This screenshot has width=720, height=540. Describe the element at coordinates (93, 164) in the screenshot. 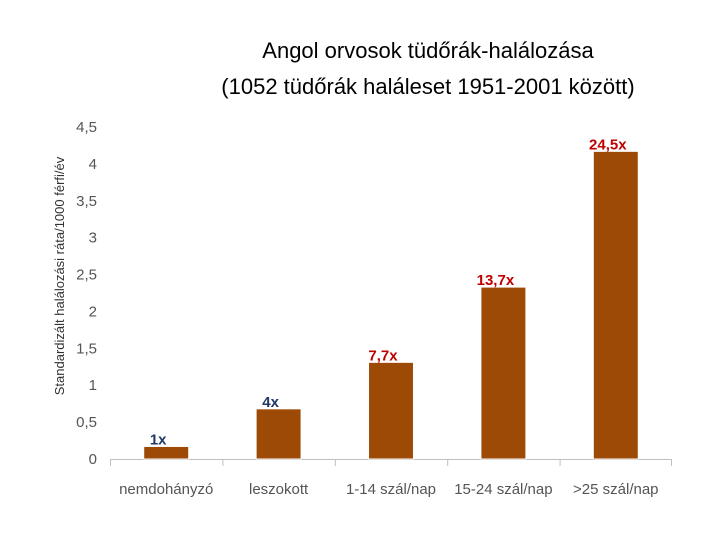

I see `y-tick-label: 4` at that location.